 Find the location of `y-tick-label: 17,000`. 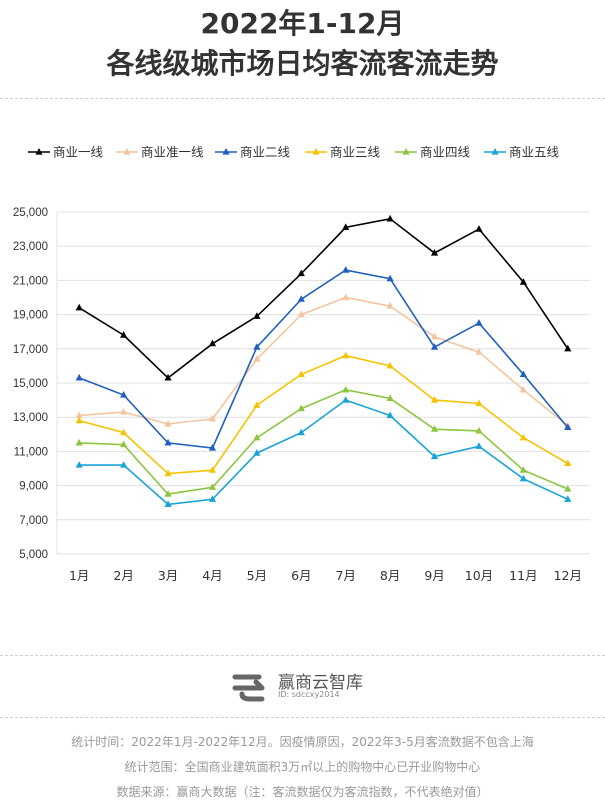

y-tick-label: 17,000 is located at coordinates (30, 350).